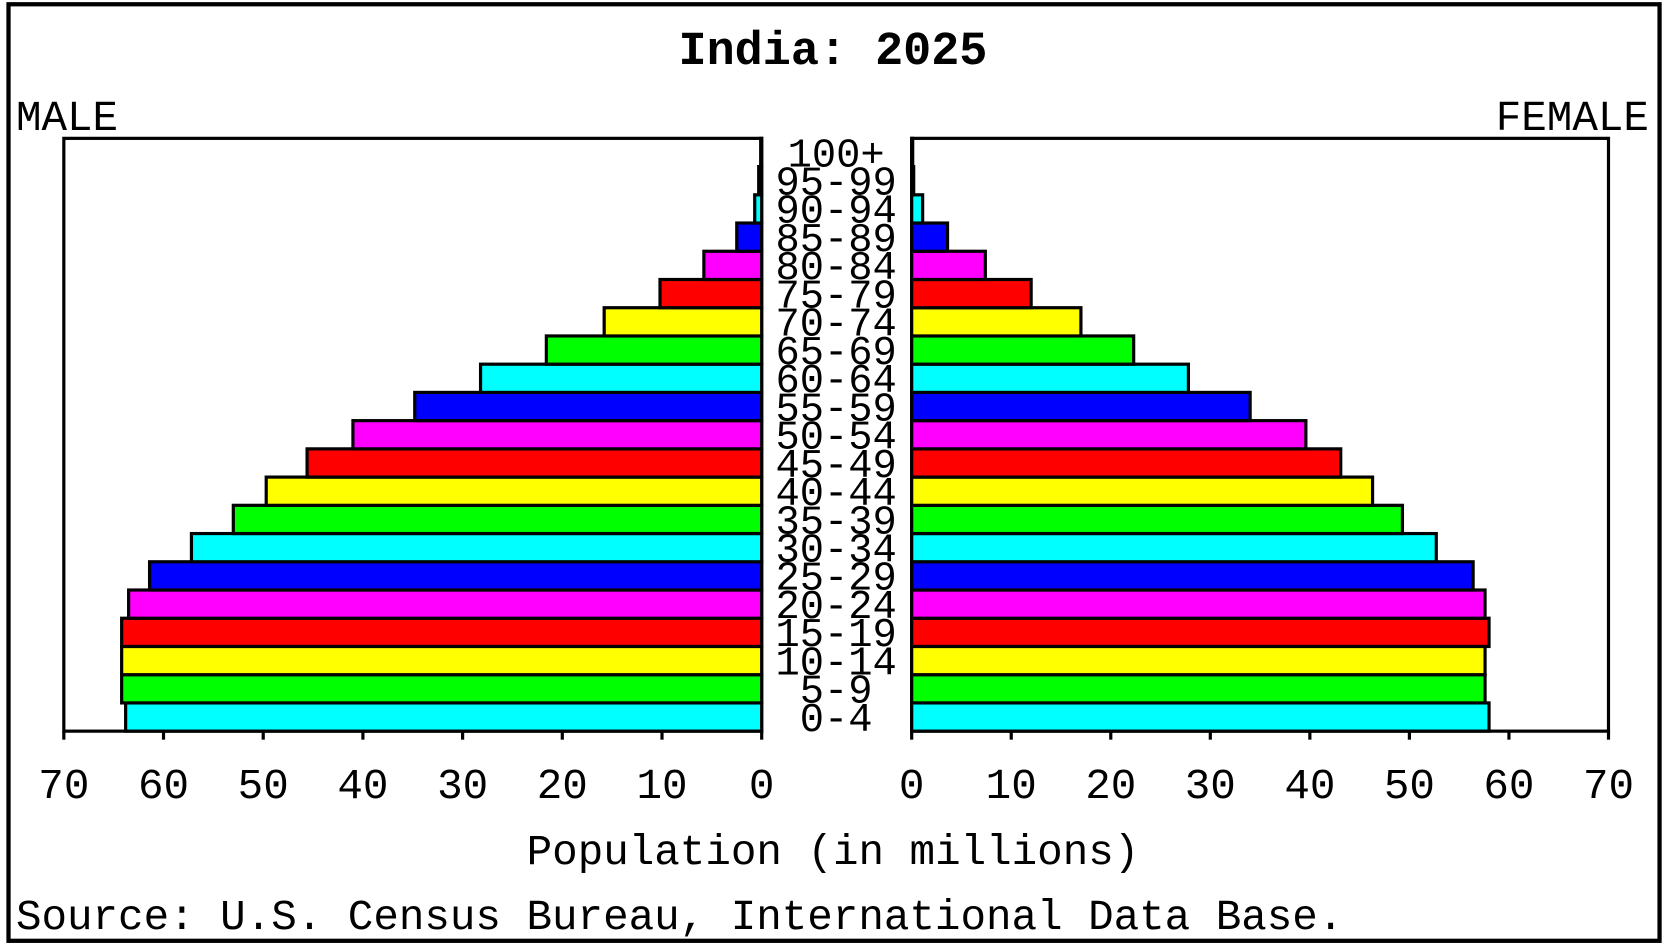 This screenshot has width=1667, height=944. I want to click on age-label: 60-64, so click(836, 382).